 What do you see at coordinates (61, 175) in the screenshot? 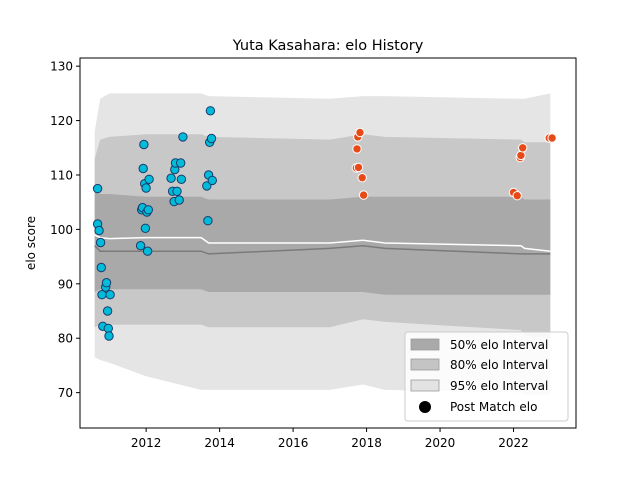
I see `y-tick-label: 110` at bounding box center [61, 175].